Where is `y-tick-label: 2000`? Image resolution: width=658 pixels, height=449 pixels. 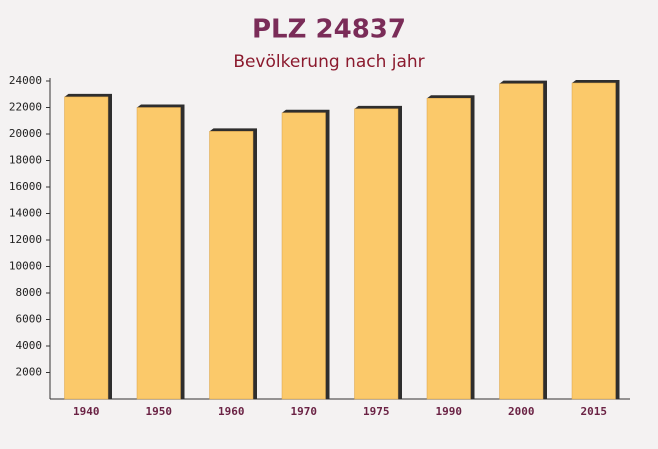 y-tick-label: 2000 is located at coordinates (29, 372).